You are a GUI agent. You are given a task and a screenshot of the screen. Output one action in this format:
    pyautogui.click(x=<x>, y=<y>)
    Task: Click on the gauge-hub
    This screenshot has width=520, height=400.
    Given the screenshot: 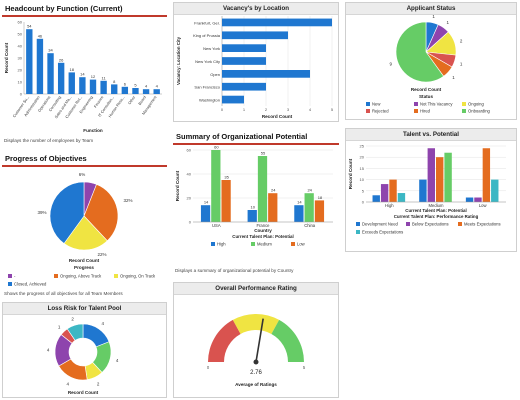 What is the action you would take?
    pyautogui.click(x=256, y=362)
    